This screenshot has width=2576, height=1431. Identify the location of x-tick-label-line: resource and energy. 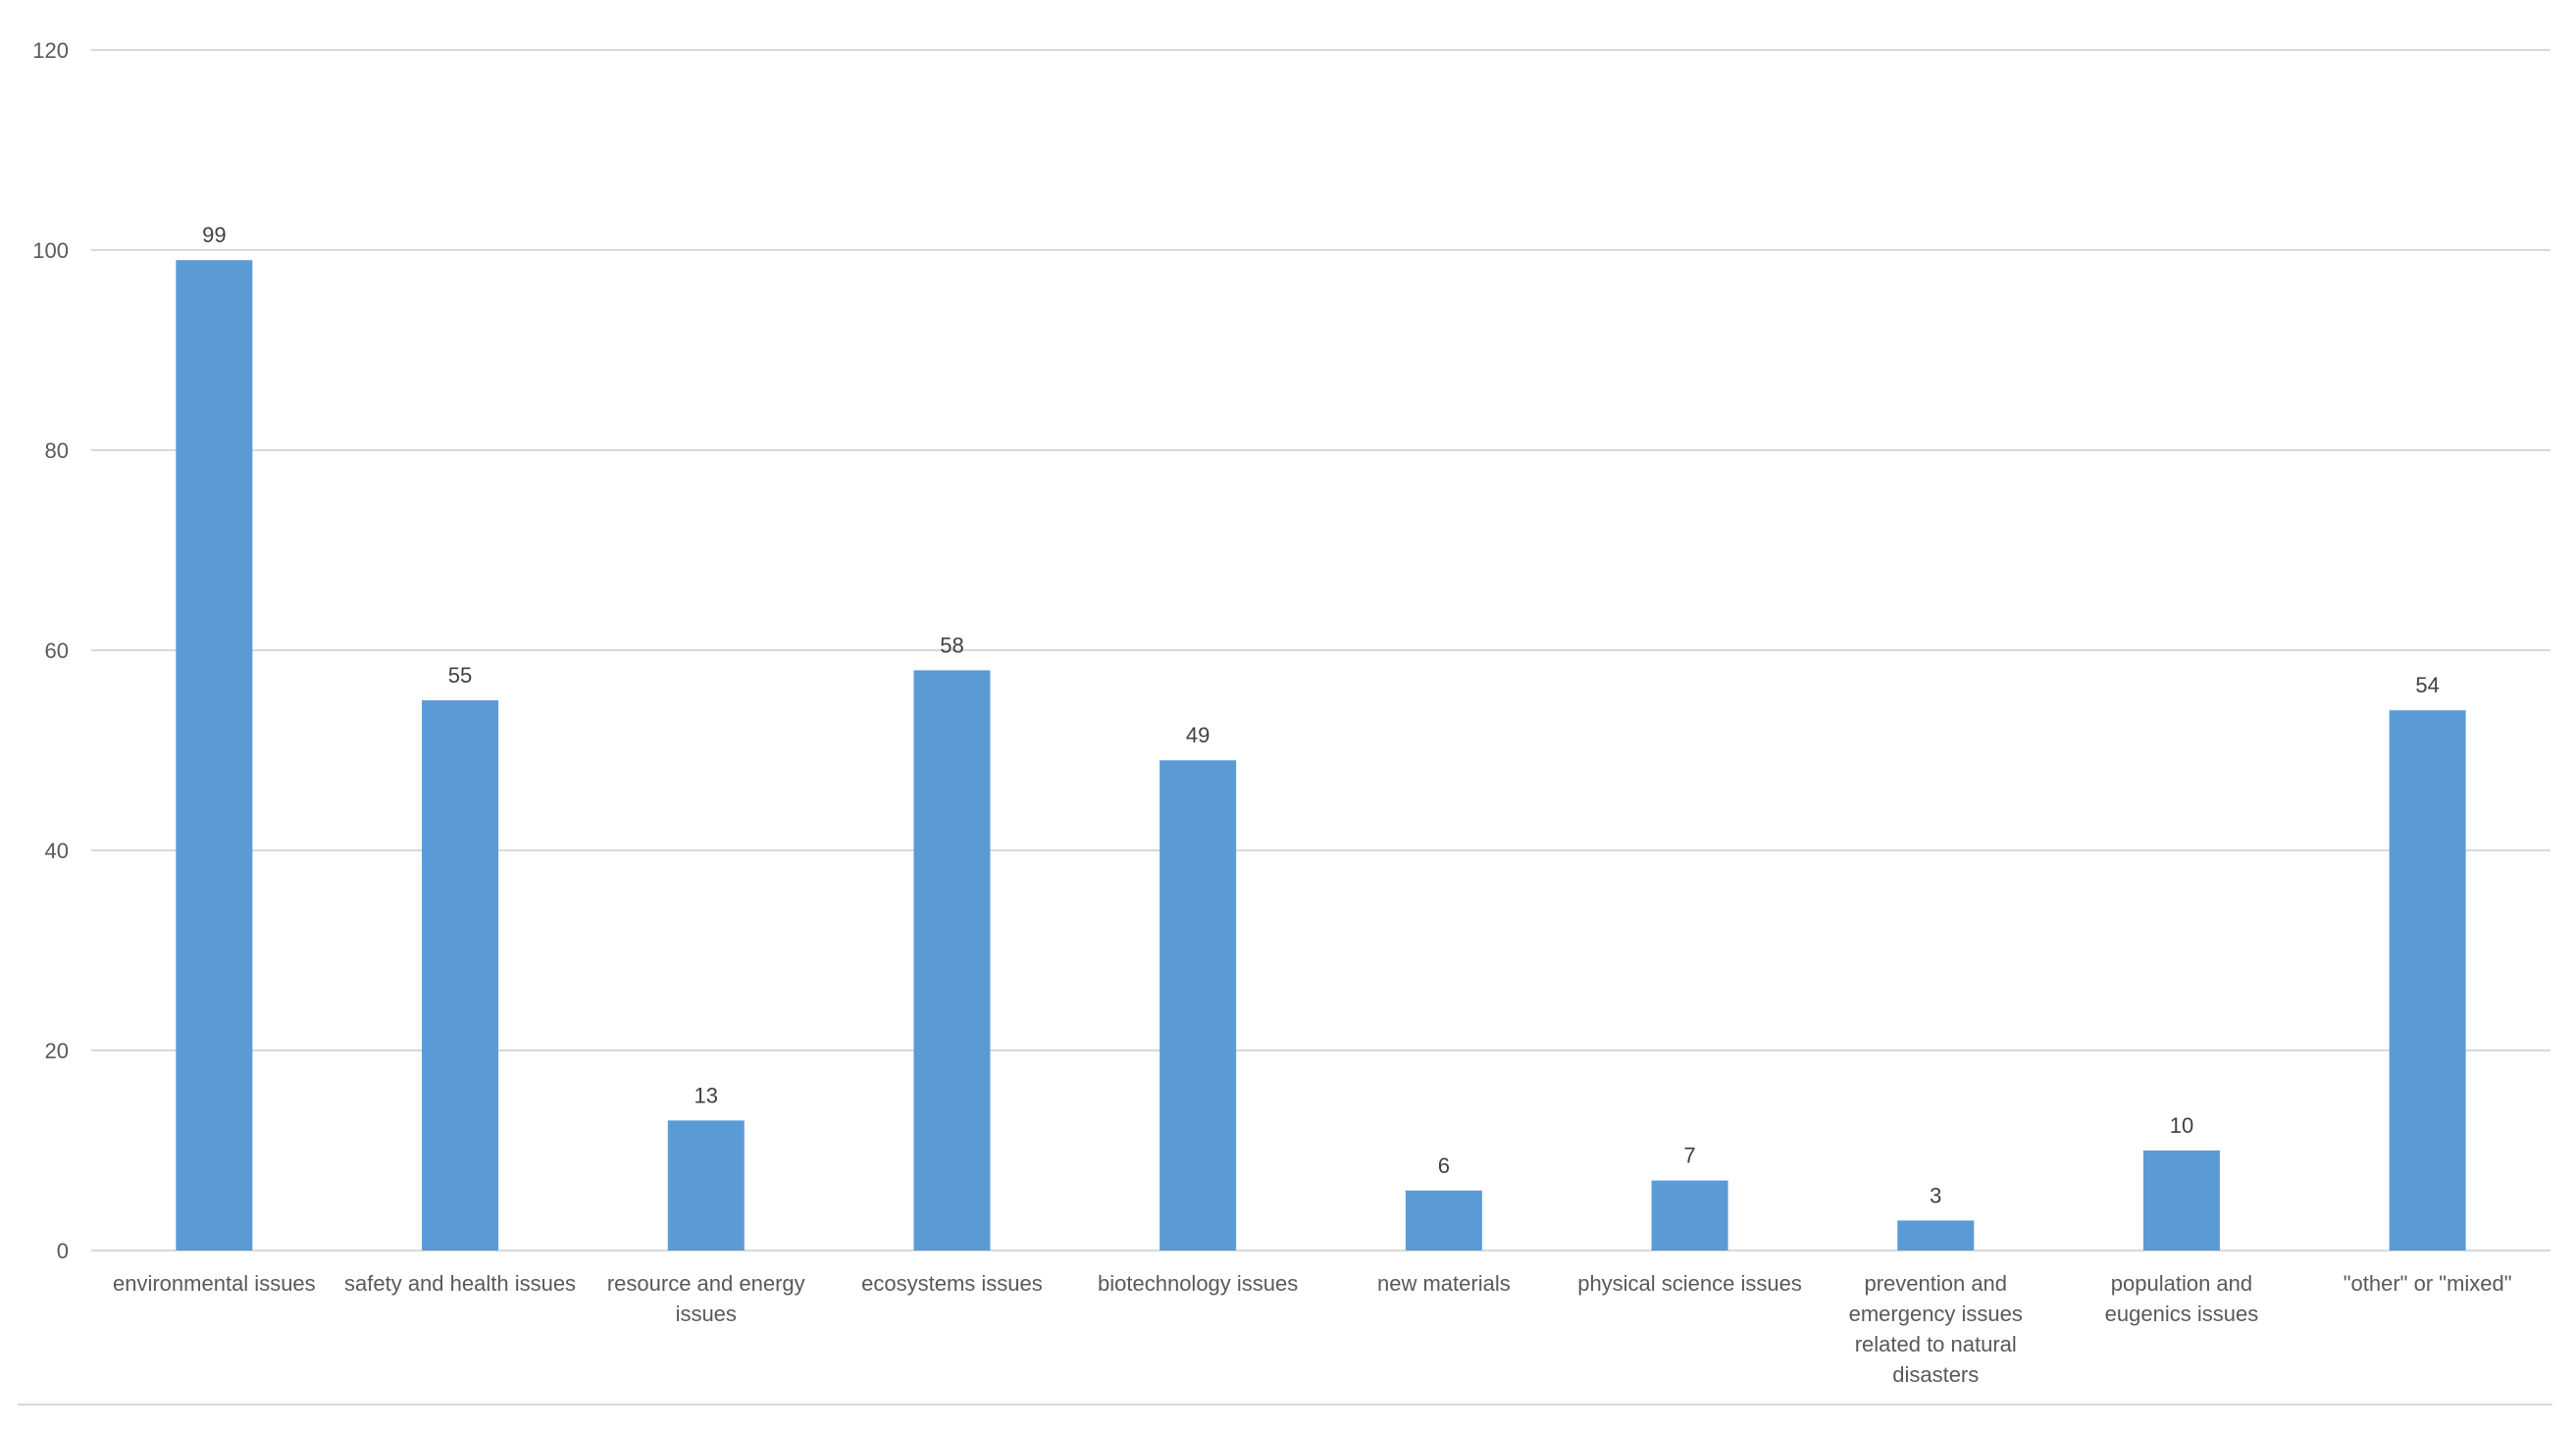
(706, 1284).